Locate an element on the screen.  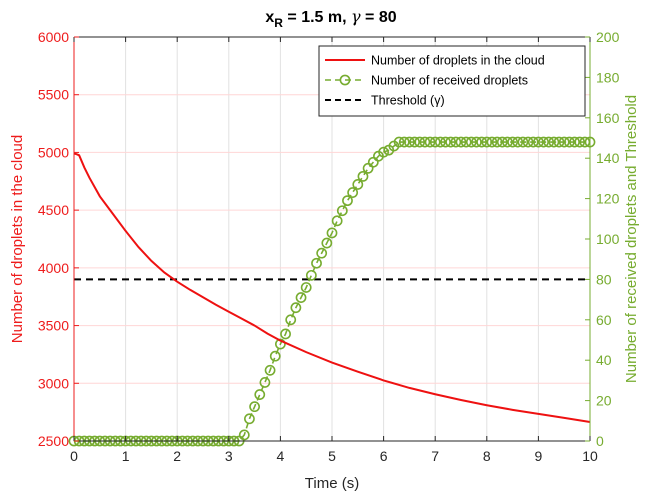
y-right-tick-label: 0 is located at coordinates (600, 441).